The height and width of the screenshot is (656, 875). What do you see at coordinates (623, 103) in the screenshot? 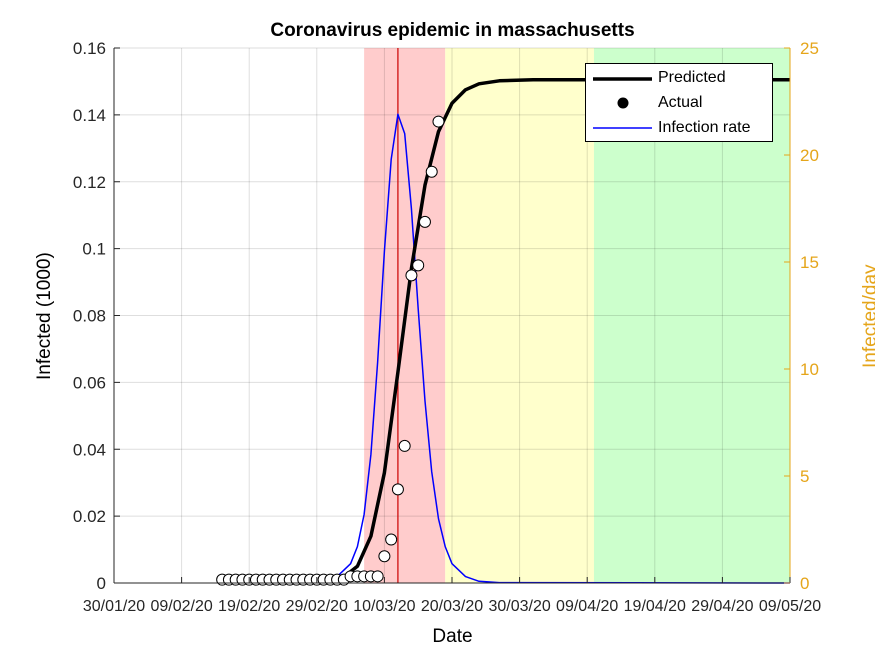
I see `legend-actual-swatch` at bounding box center [623, 103].